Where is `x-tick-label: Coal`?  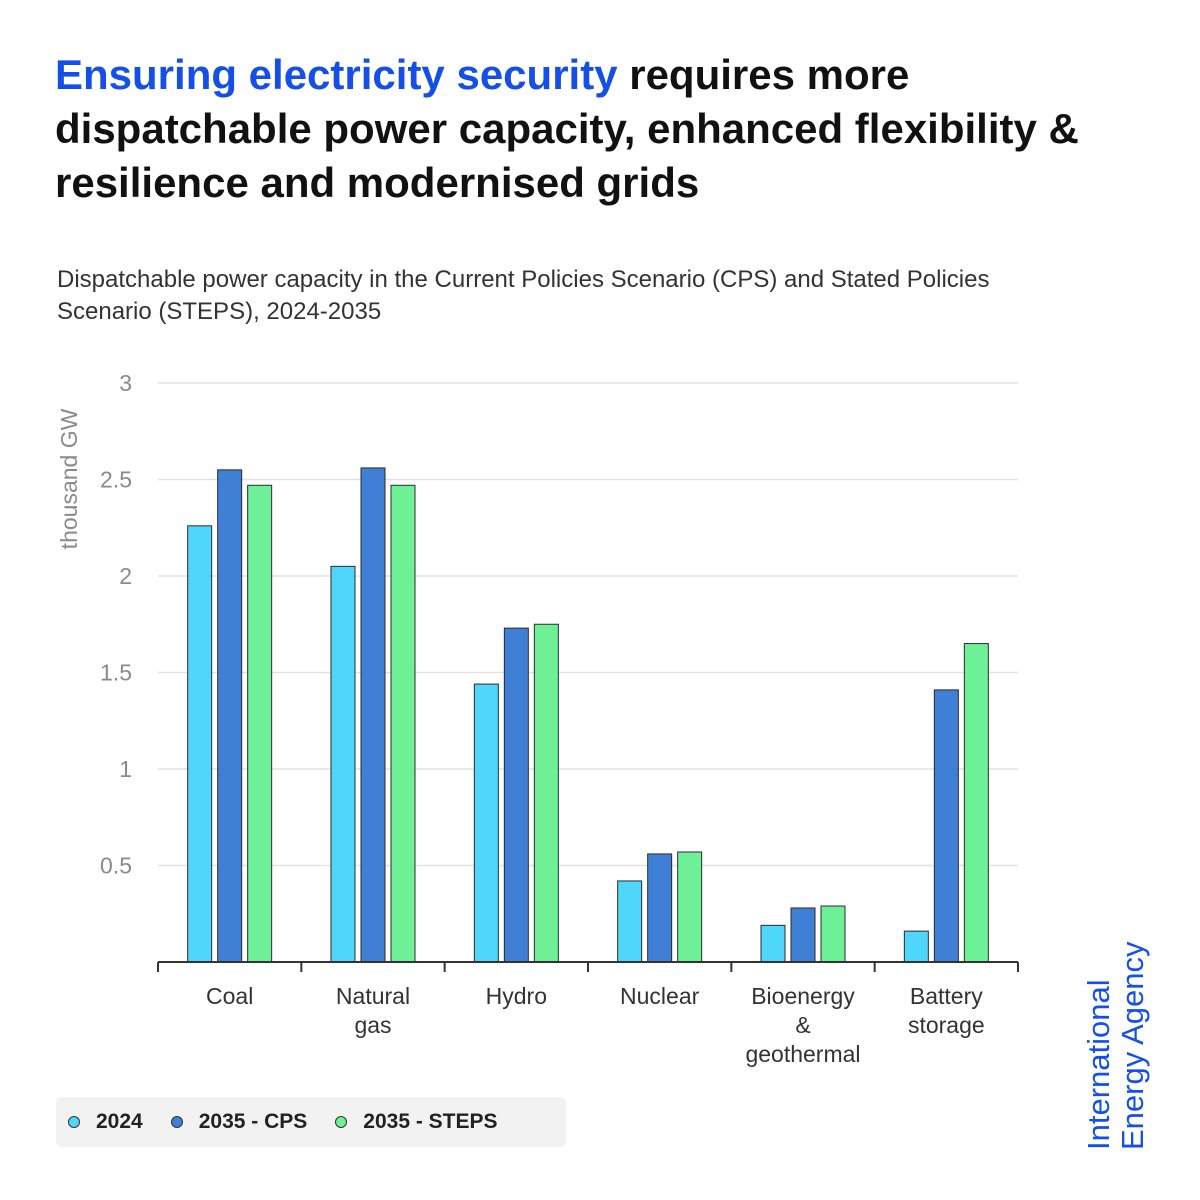
x-tick-label: Coal is located at coordinates (229, 996).